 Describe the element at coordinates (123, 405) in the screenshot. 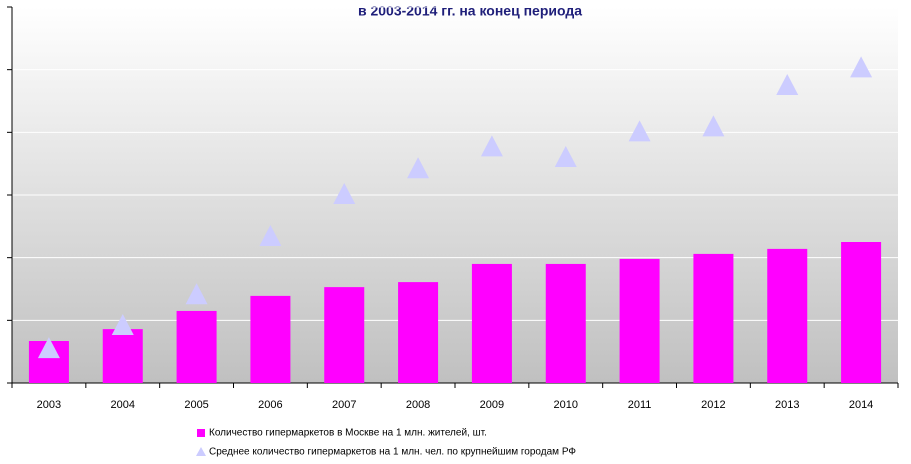

I see `x-tick-label: 2004` at that location.